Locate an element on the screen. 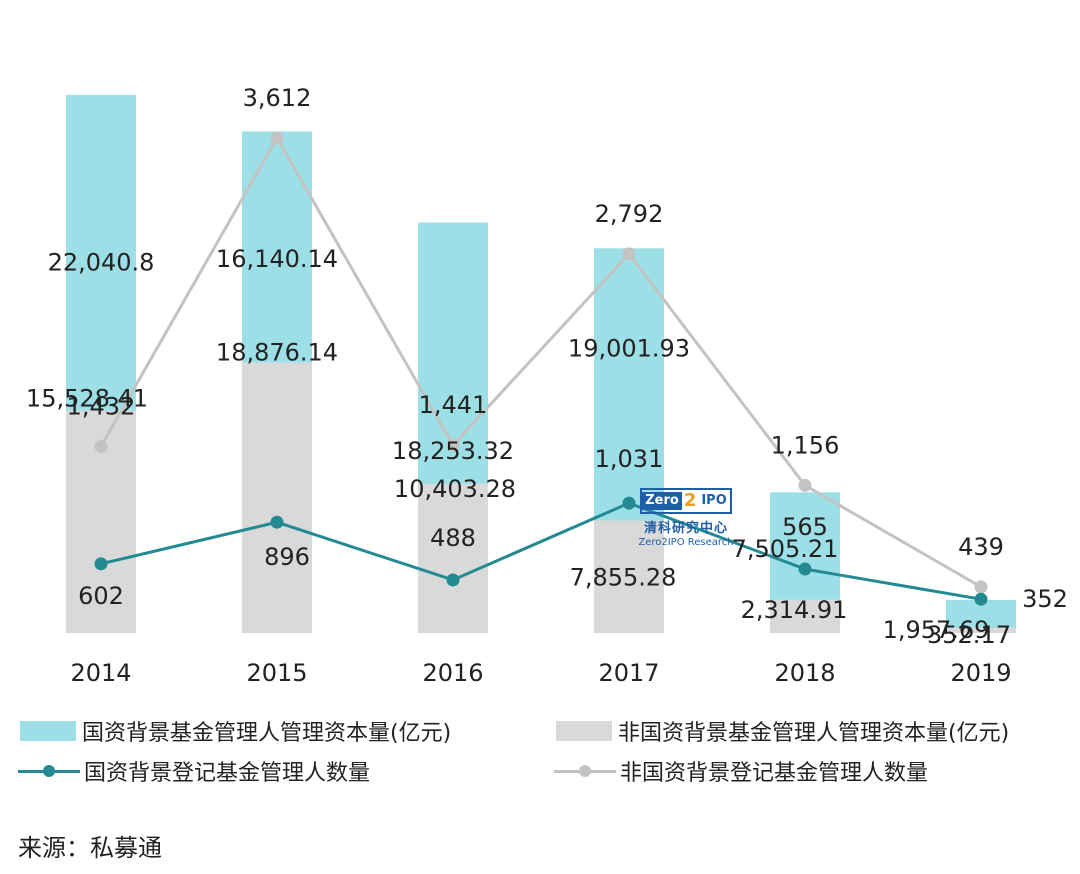 This screenshot has width=1080, height=874. x-tick-label: 2016 is located at coordinates (452, 673).